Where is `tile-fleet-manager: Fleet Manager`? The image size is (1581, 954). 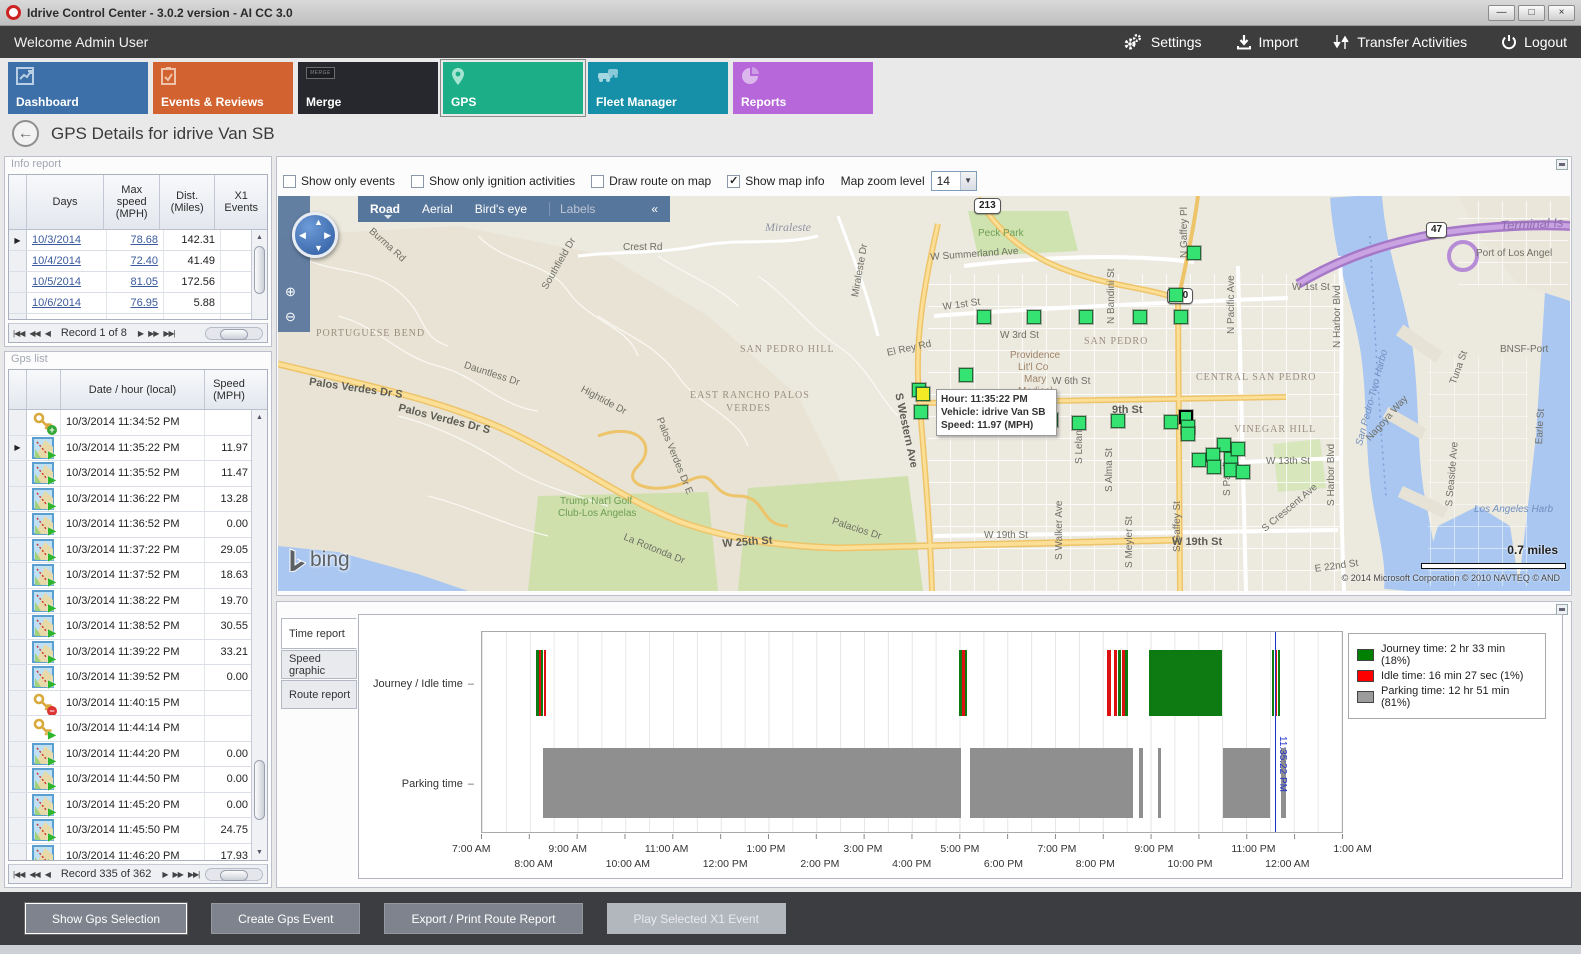
tile-fleet-manager: Fleet Manager is located at coordinates (658, 88).